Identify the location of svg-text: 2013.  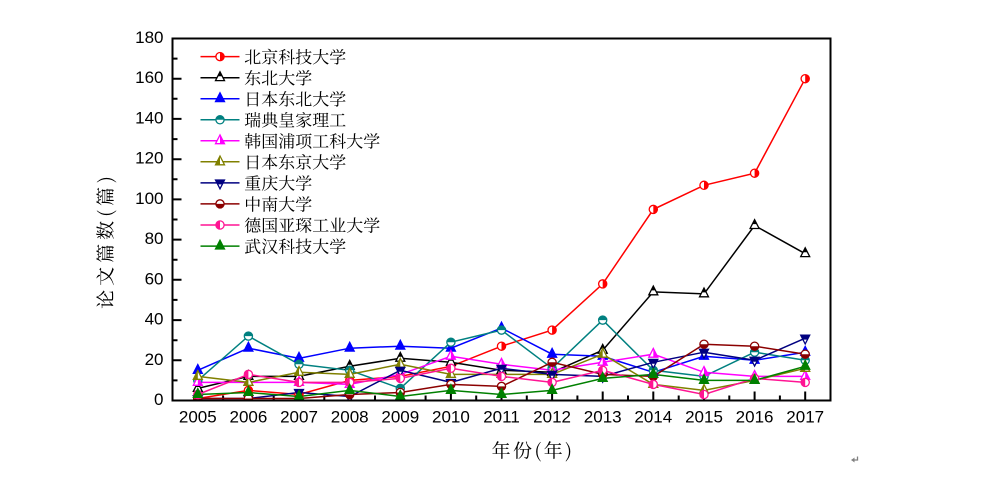
(603, 417).